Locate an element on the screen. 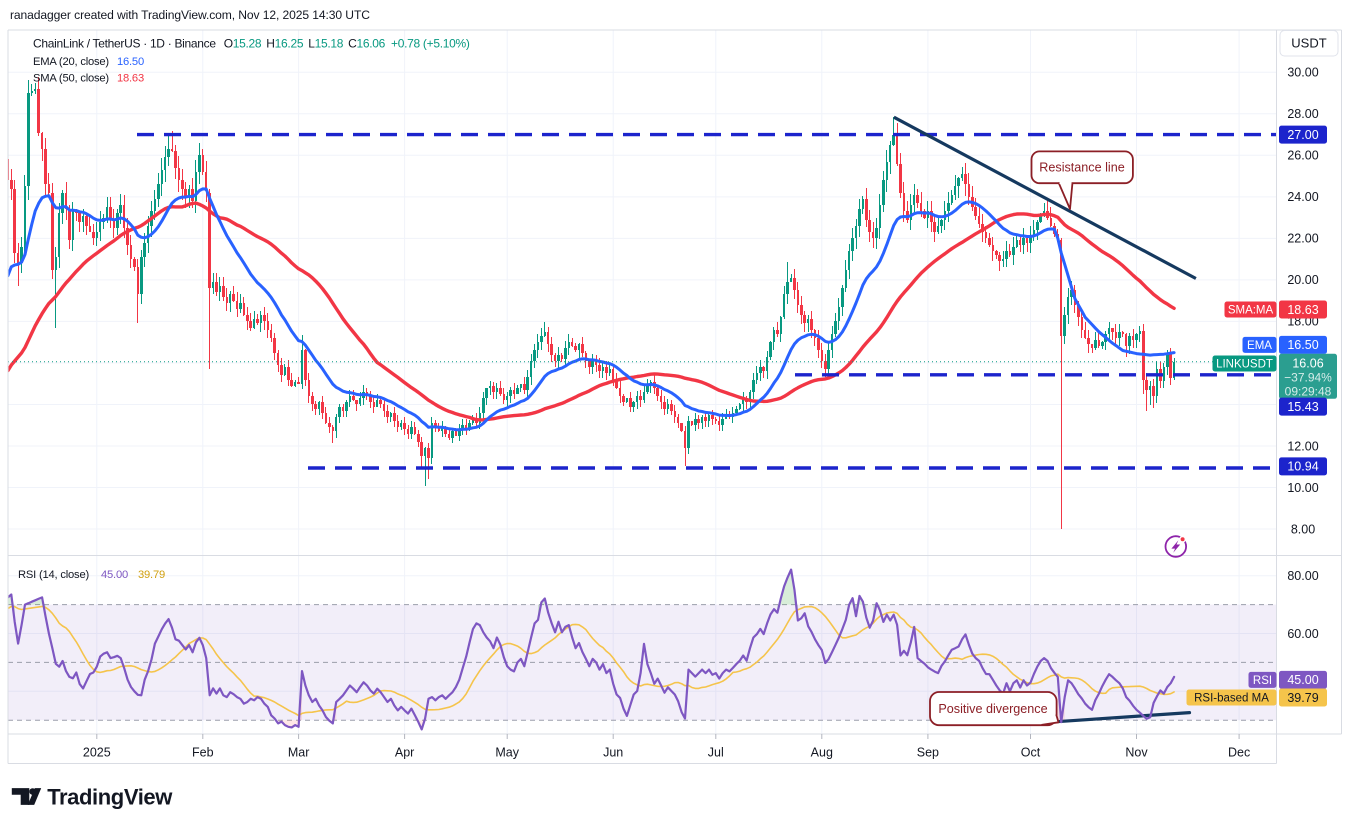 The image size is (1352, 831). svg-text: TradingView is located at coordinates (110, 797).